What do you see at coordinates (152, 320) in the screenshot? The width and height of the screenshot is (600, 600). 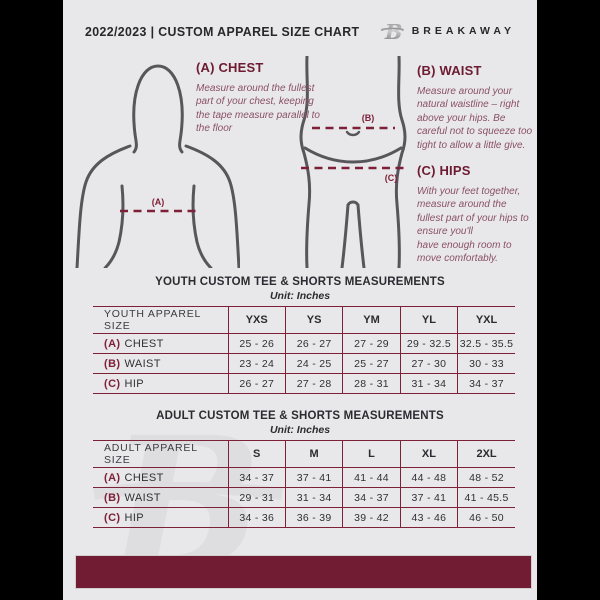 I see `youth-size-column-header: YOUTH APPAREL SIZE` at bounding box center [152, 320].